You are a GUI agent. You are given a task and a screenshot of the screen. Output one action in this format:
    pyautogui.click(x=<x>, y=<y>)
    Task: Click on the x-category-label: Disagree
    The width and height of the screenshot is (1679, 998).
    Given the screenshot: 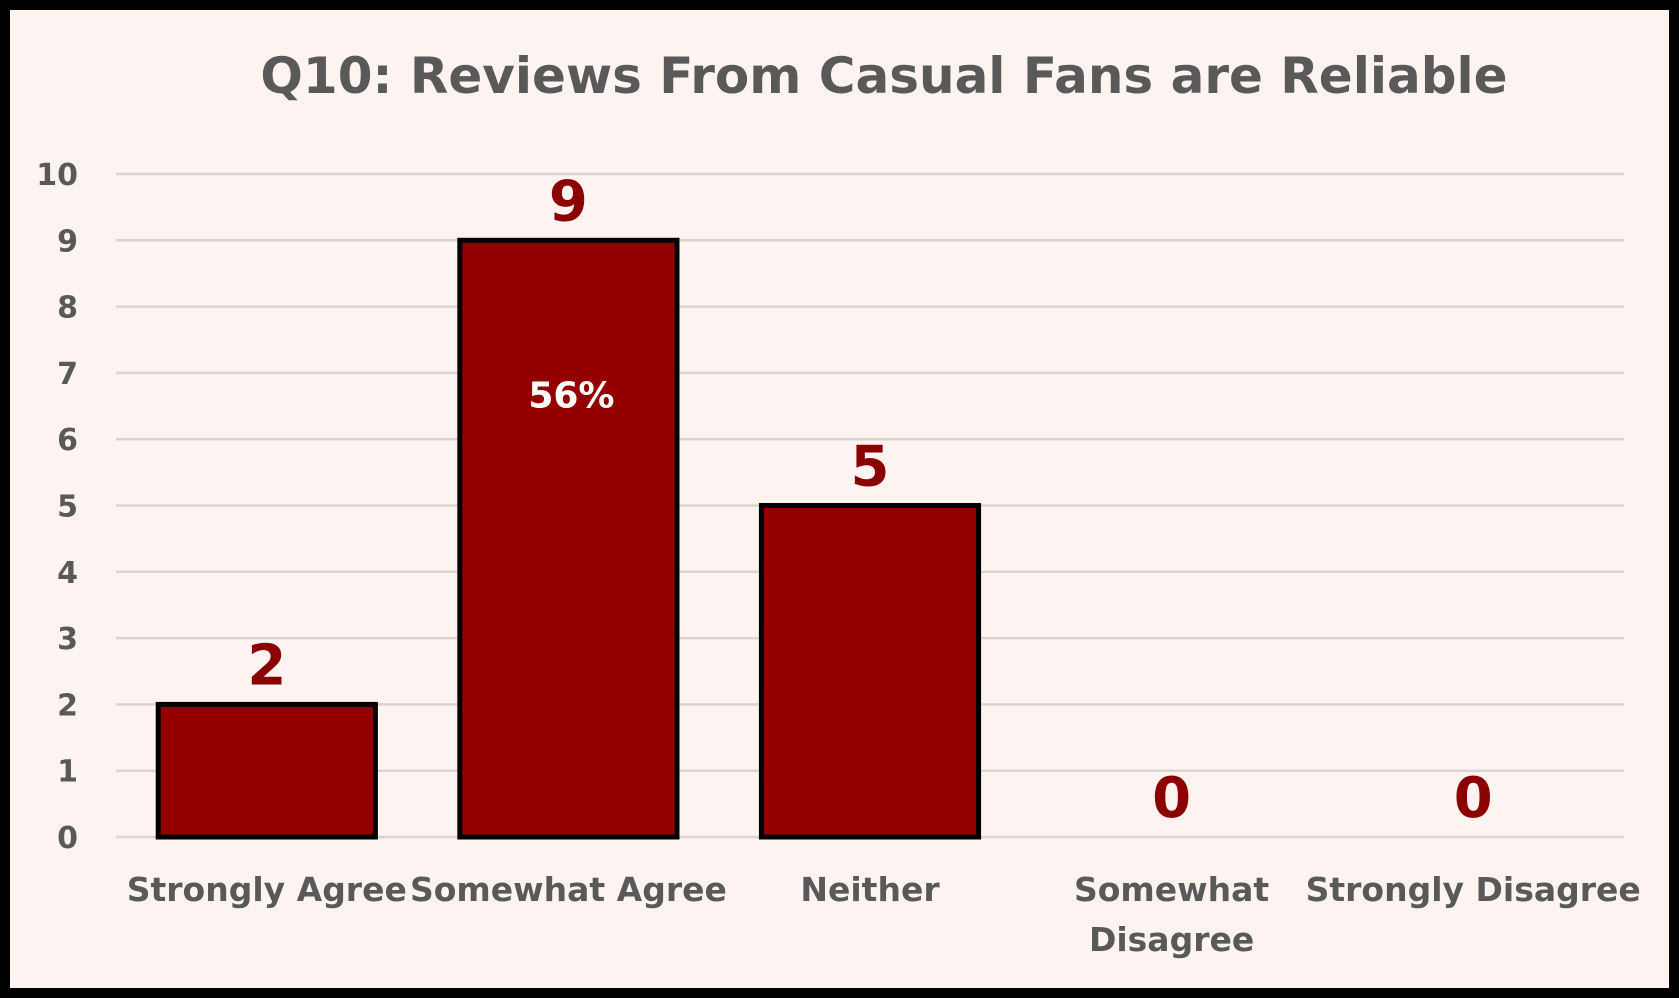 What is the action you would take?
    pyautogui.click(x=1171, y=939)
    